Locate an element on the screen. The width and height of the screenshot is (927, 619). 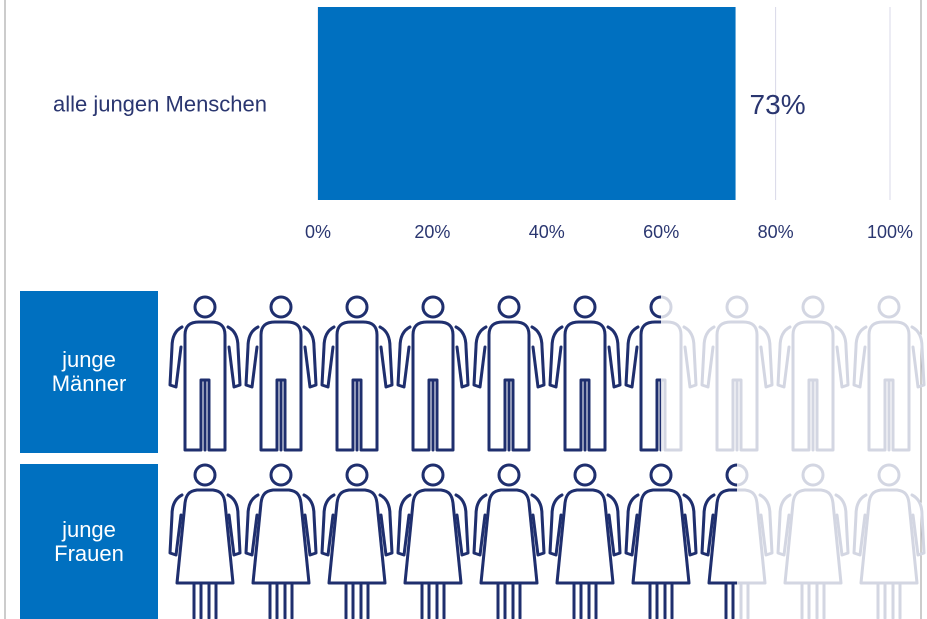
category-text: junge Frauen is located at coordinates (89, 541).